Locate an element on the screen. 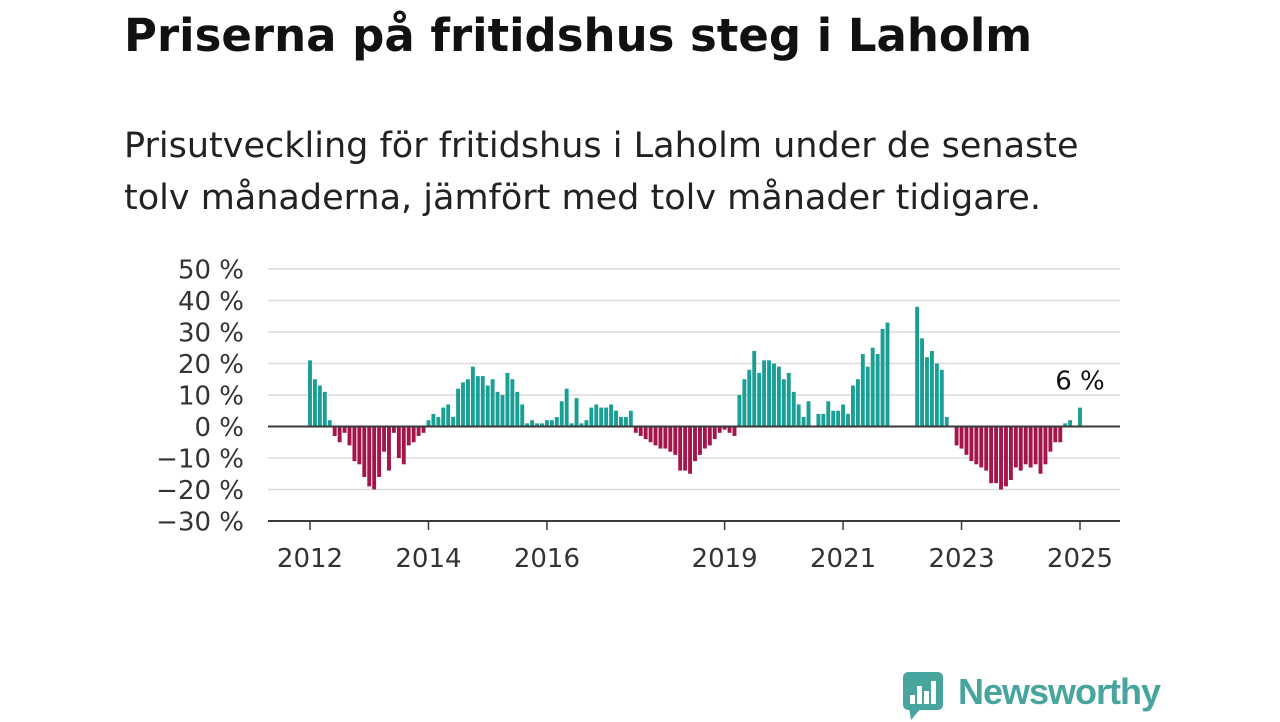 Image resolution: width=1280 pixels, height=722 pixels. logo-bubble-tail is located at coordinates (915, 714).